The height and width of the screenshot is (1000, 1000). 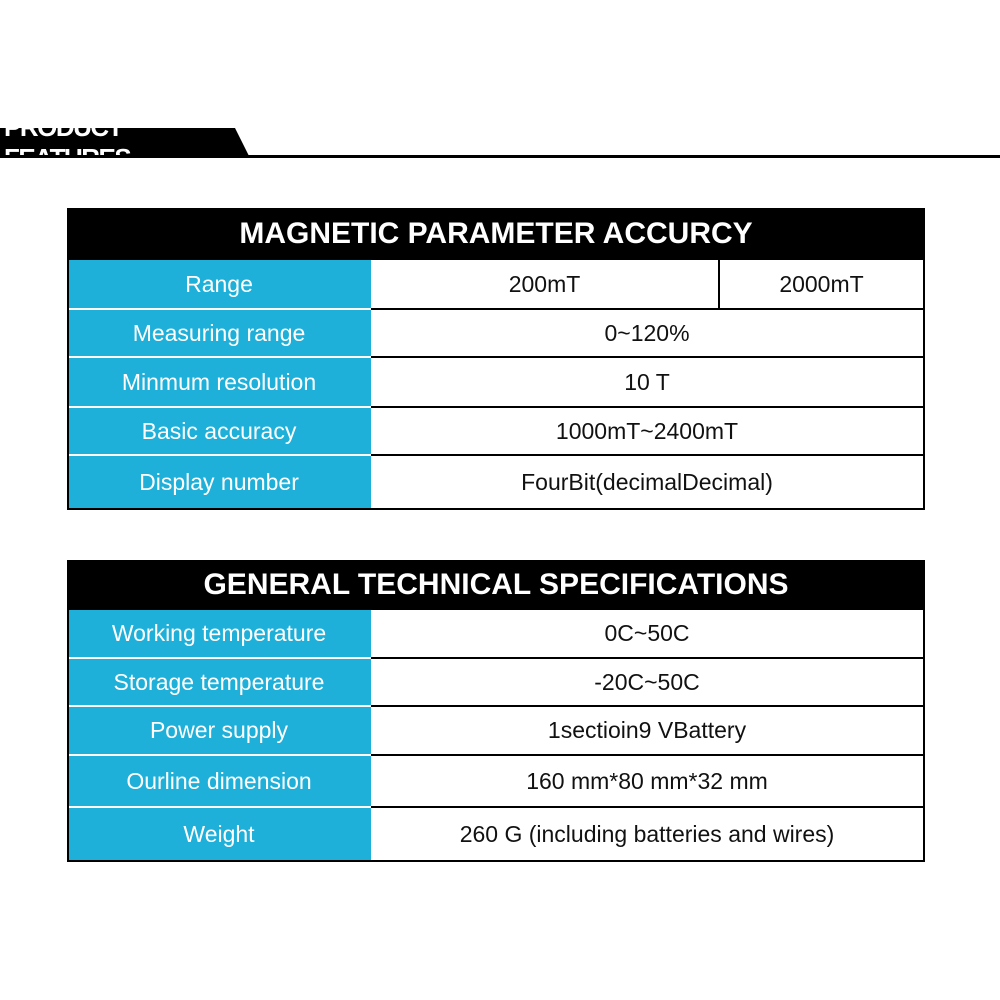 I want to click on row-value: -20C~50C, so click(x=648, y=683).